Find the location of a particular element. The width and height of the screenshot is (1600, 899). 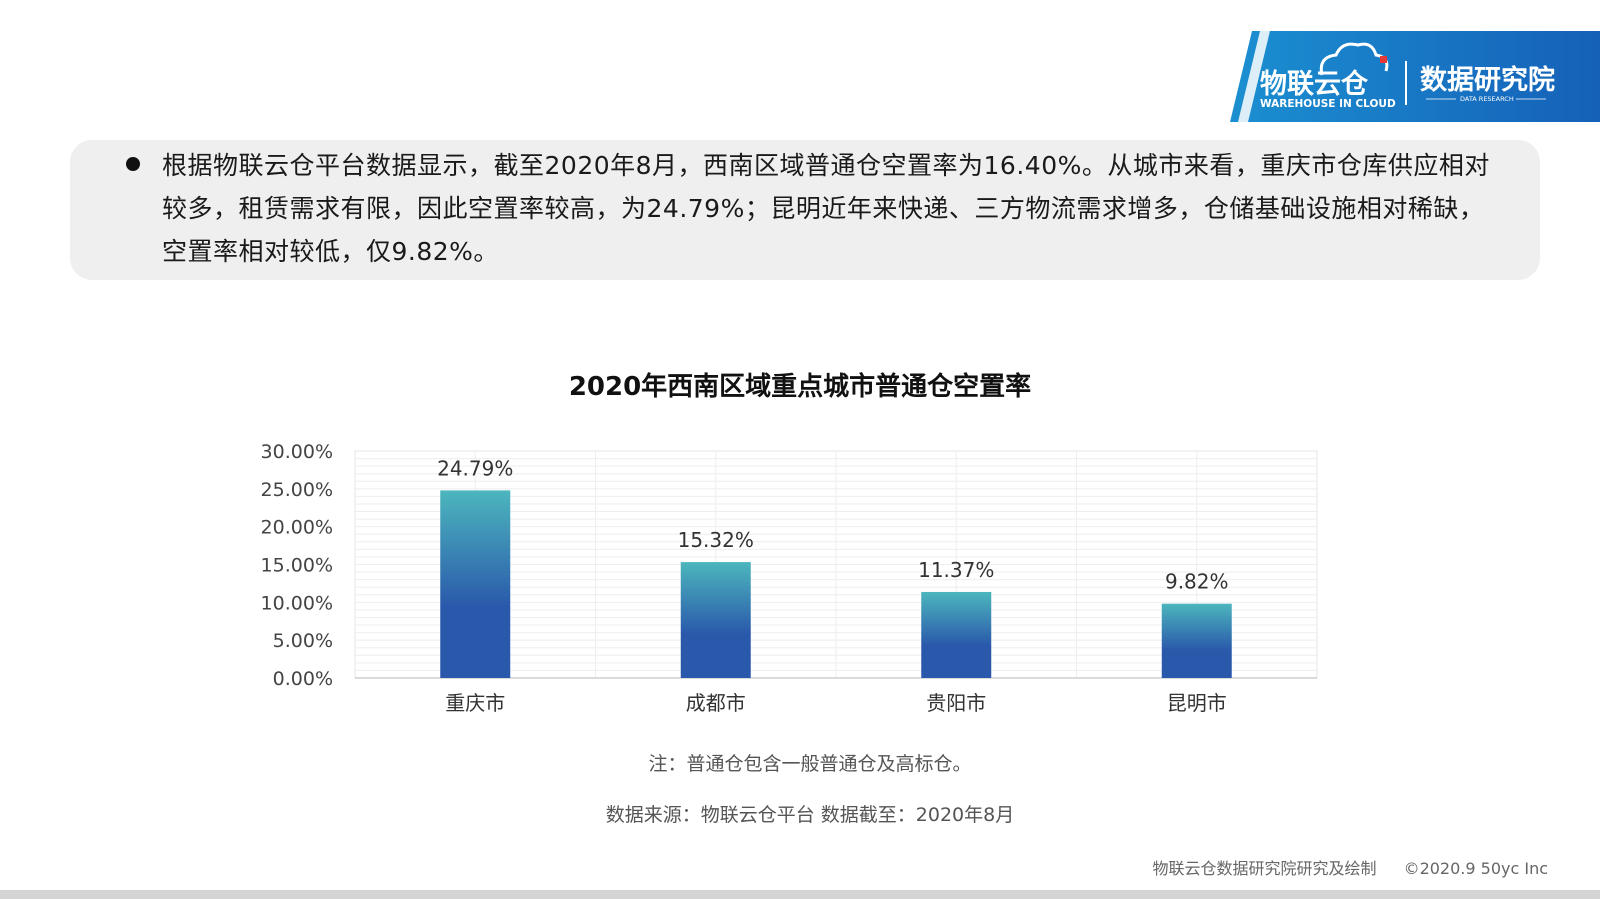

logo-red-square is located at coordinates (1383, 59).